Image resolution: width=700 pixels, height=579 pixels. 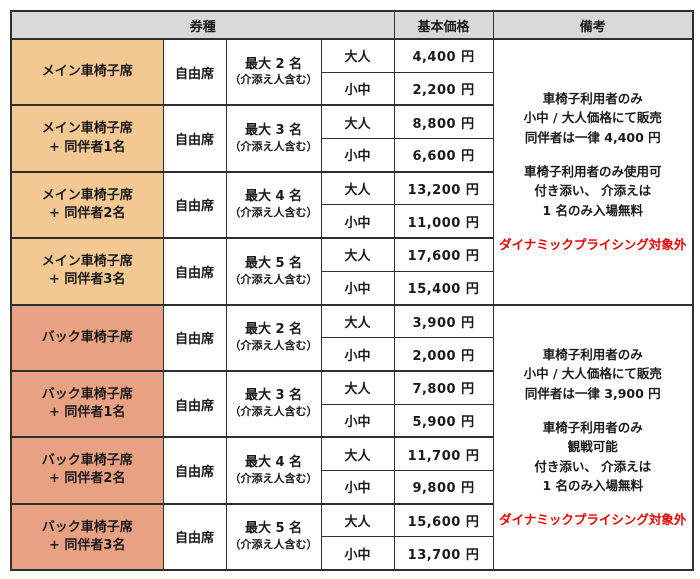 I want to click on price-adult: 7,800 円, so click(x=443, y=387).